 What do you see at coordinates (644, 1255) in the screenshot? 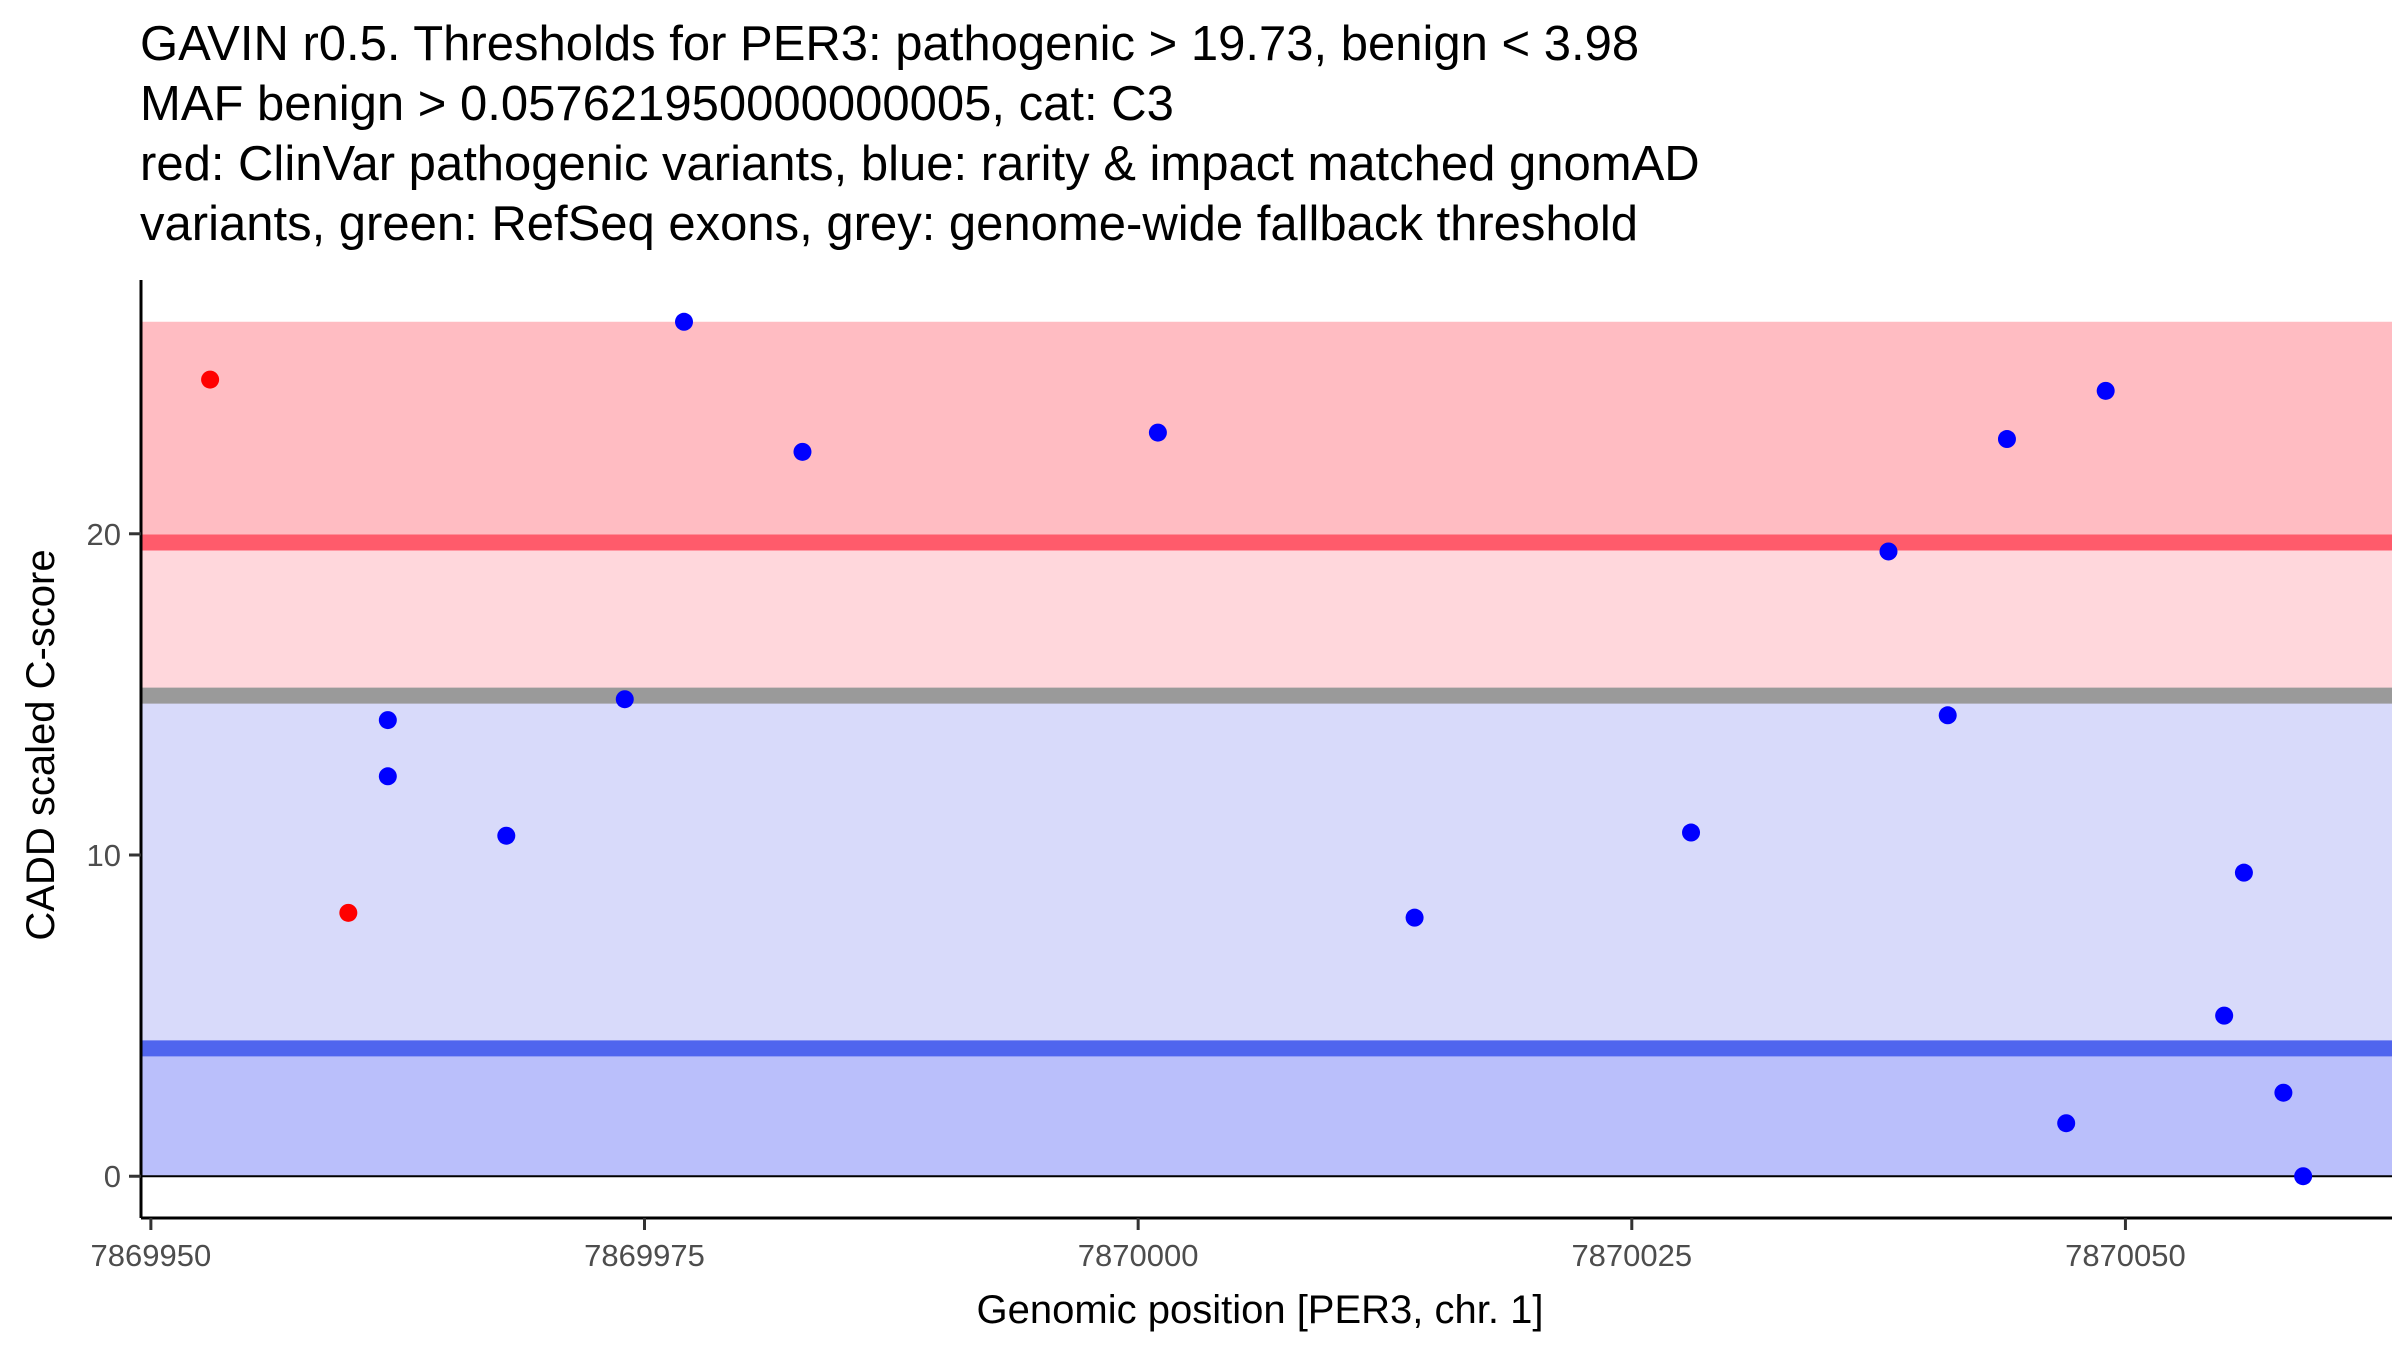
I see `x-tick-label: 7869975` at bounding box center [644, 1255].